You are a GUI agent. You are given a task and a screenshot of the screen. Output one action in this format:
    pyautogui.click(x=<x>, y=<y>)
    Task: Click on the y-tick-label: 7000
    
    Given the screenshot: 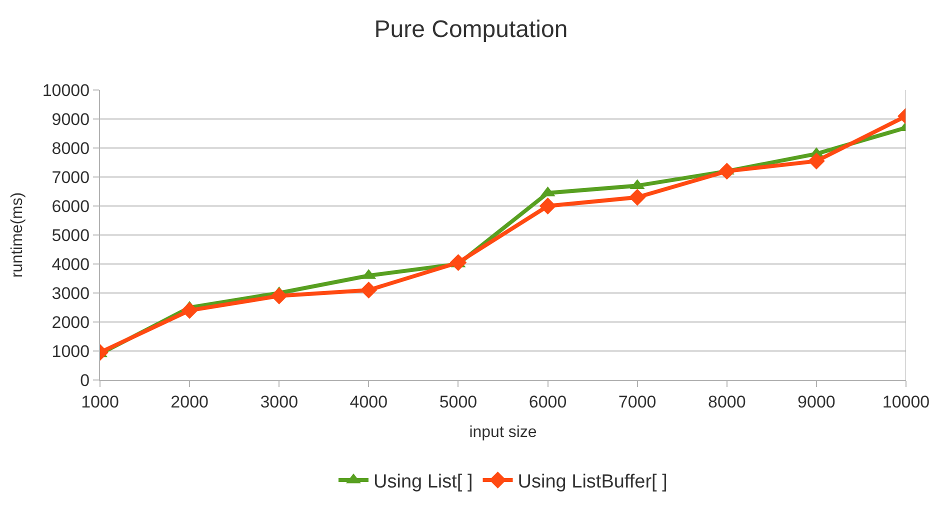 What is the action you would take?
    pyautogui.click(x=71, y=177)
    